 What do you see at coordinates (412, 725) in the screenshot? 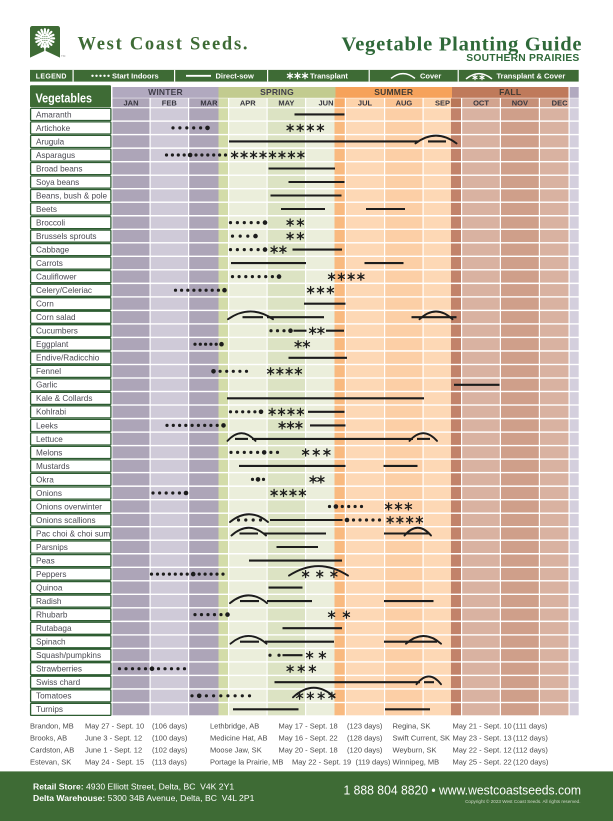
I see `svg-text: Regina, SK` at bounding box center [412, 725].